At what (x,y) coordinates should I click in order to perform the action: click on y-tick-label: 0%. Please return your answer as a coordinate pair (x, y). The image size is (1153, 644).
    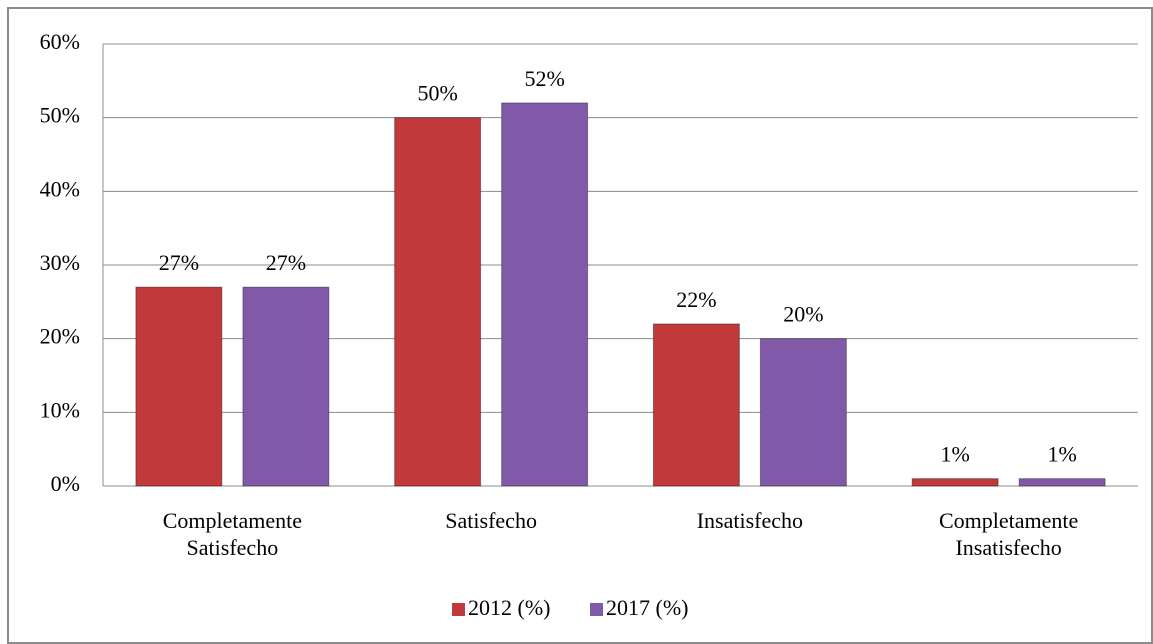
    Looking at the image, I should click on (65, 483).